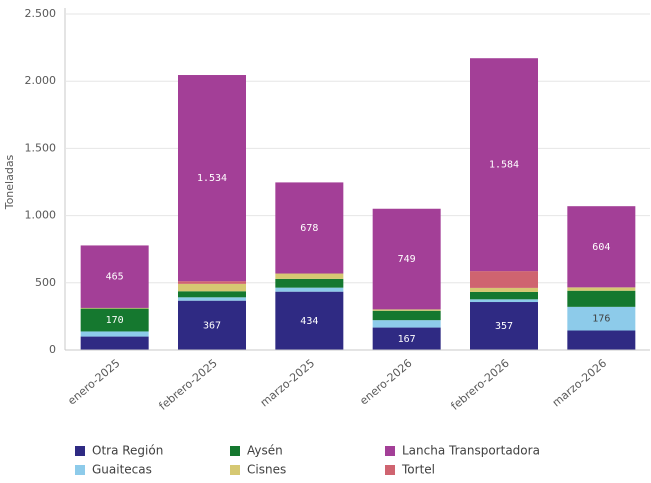 The height and width of the screenshot is (483, 651). I want to click on value-label: 357, so click(504, 326).